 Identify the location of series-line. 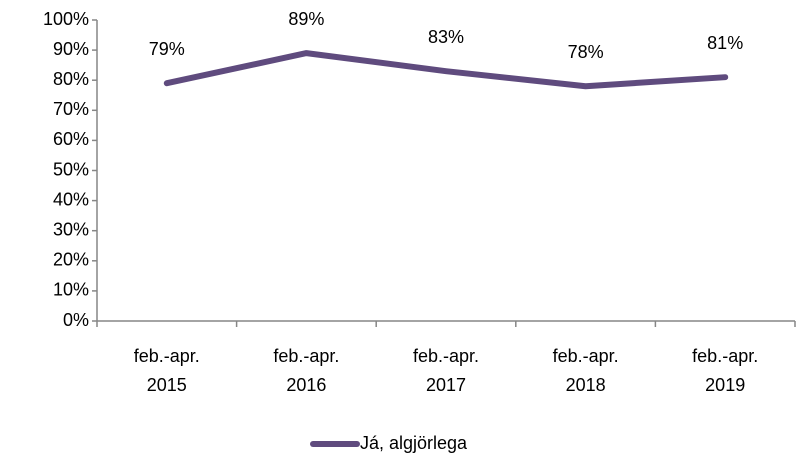
(446, 70).